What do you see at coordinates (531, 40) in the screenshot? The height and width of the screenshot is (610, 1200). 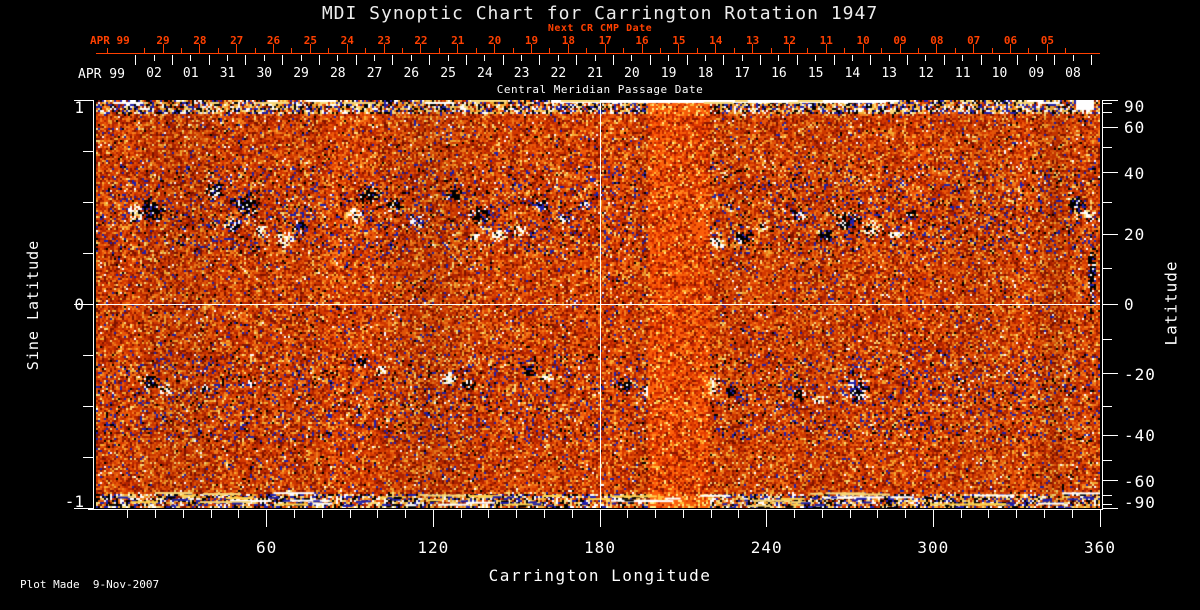 I see `next-cr-tick-label: 19` at bounding box center [531, 40].